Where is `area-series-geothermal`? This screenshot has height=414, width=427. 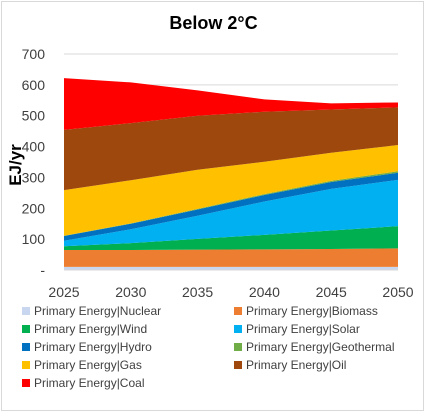 area-series-geothermal is located at coordinates (231, 204).